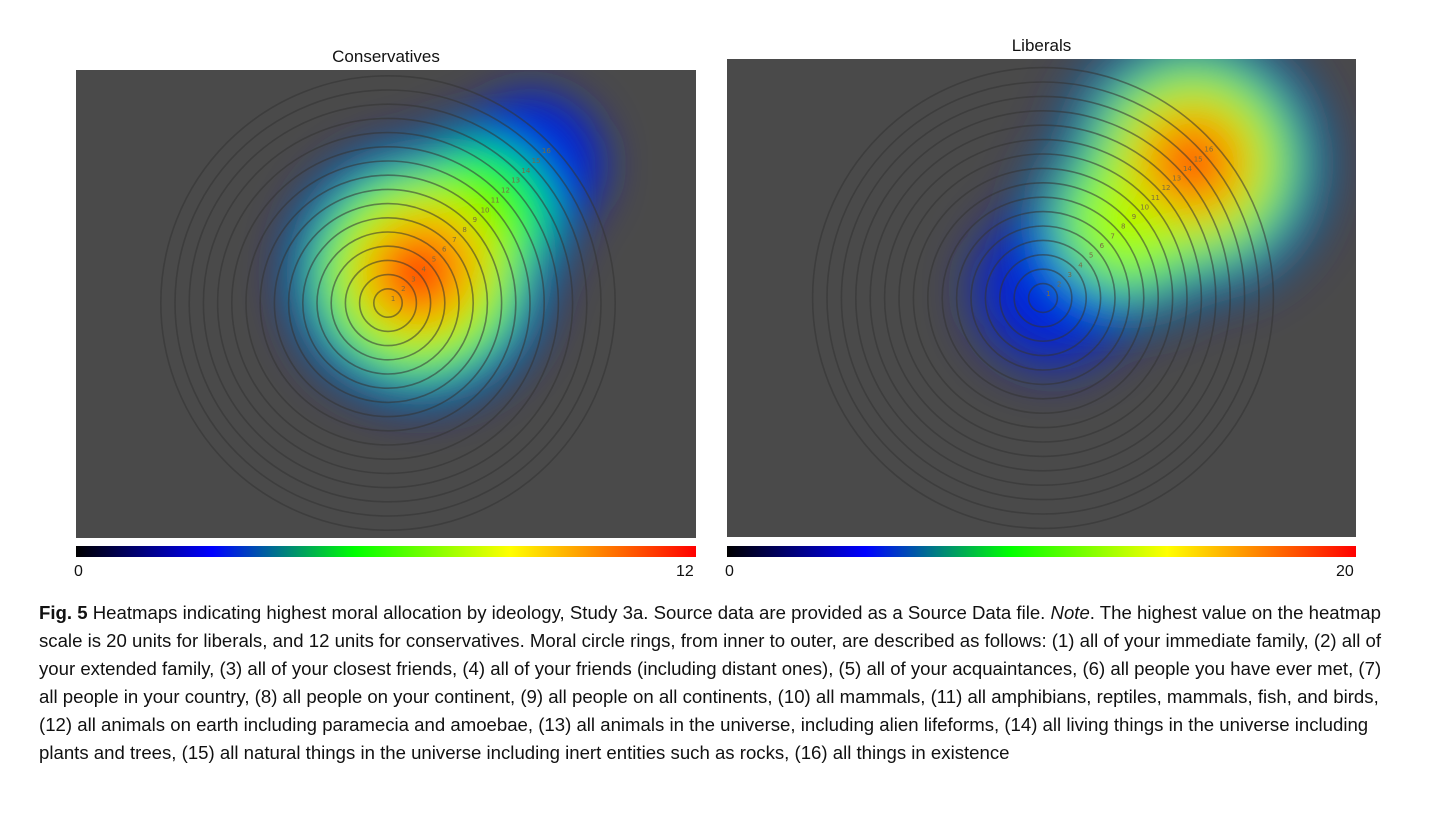  What do you see at coordinates (63, 612) in the screenshot?
I see `figure-label: Fig. 5` at bounding box center [63, 612].